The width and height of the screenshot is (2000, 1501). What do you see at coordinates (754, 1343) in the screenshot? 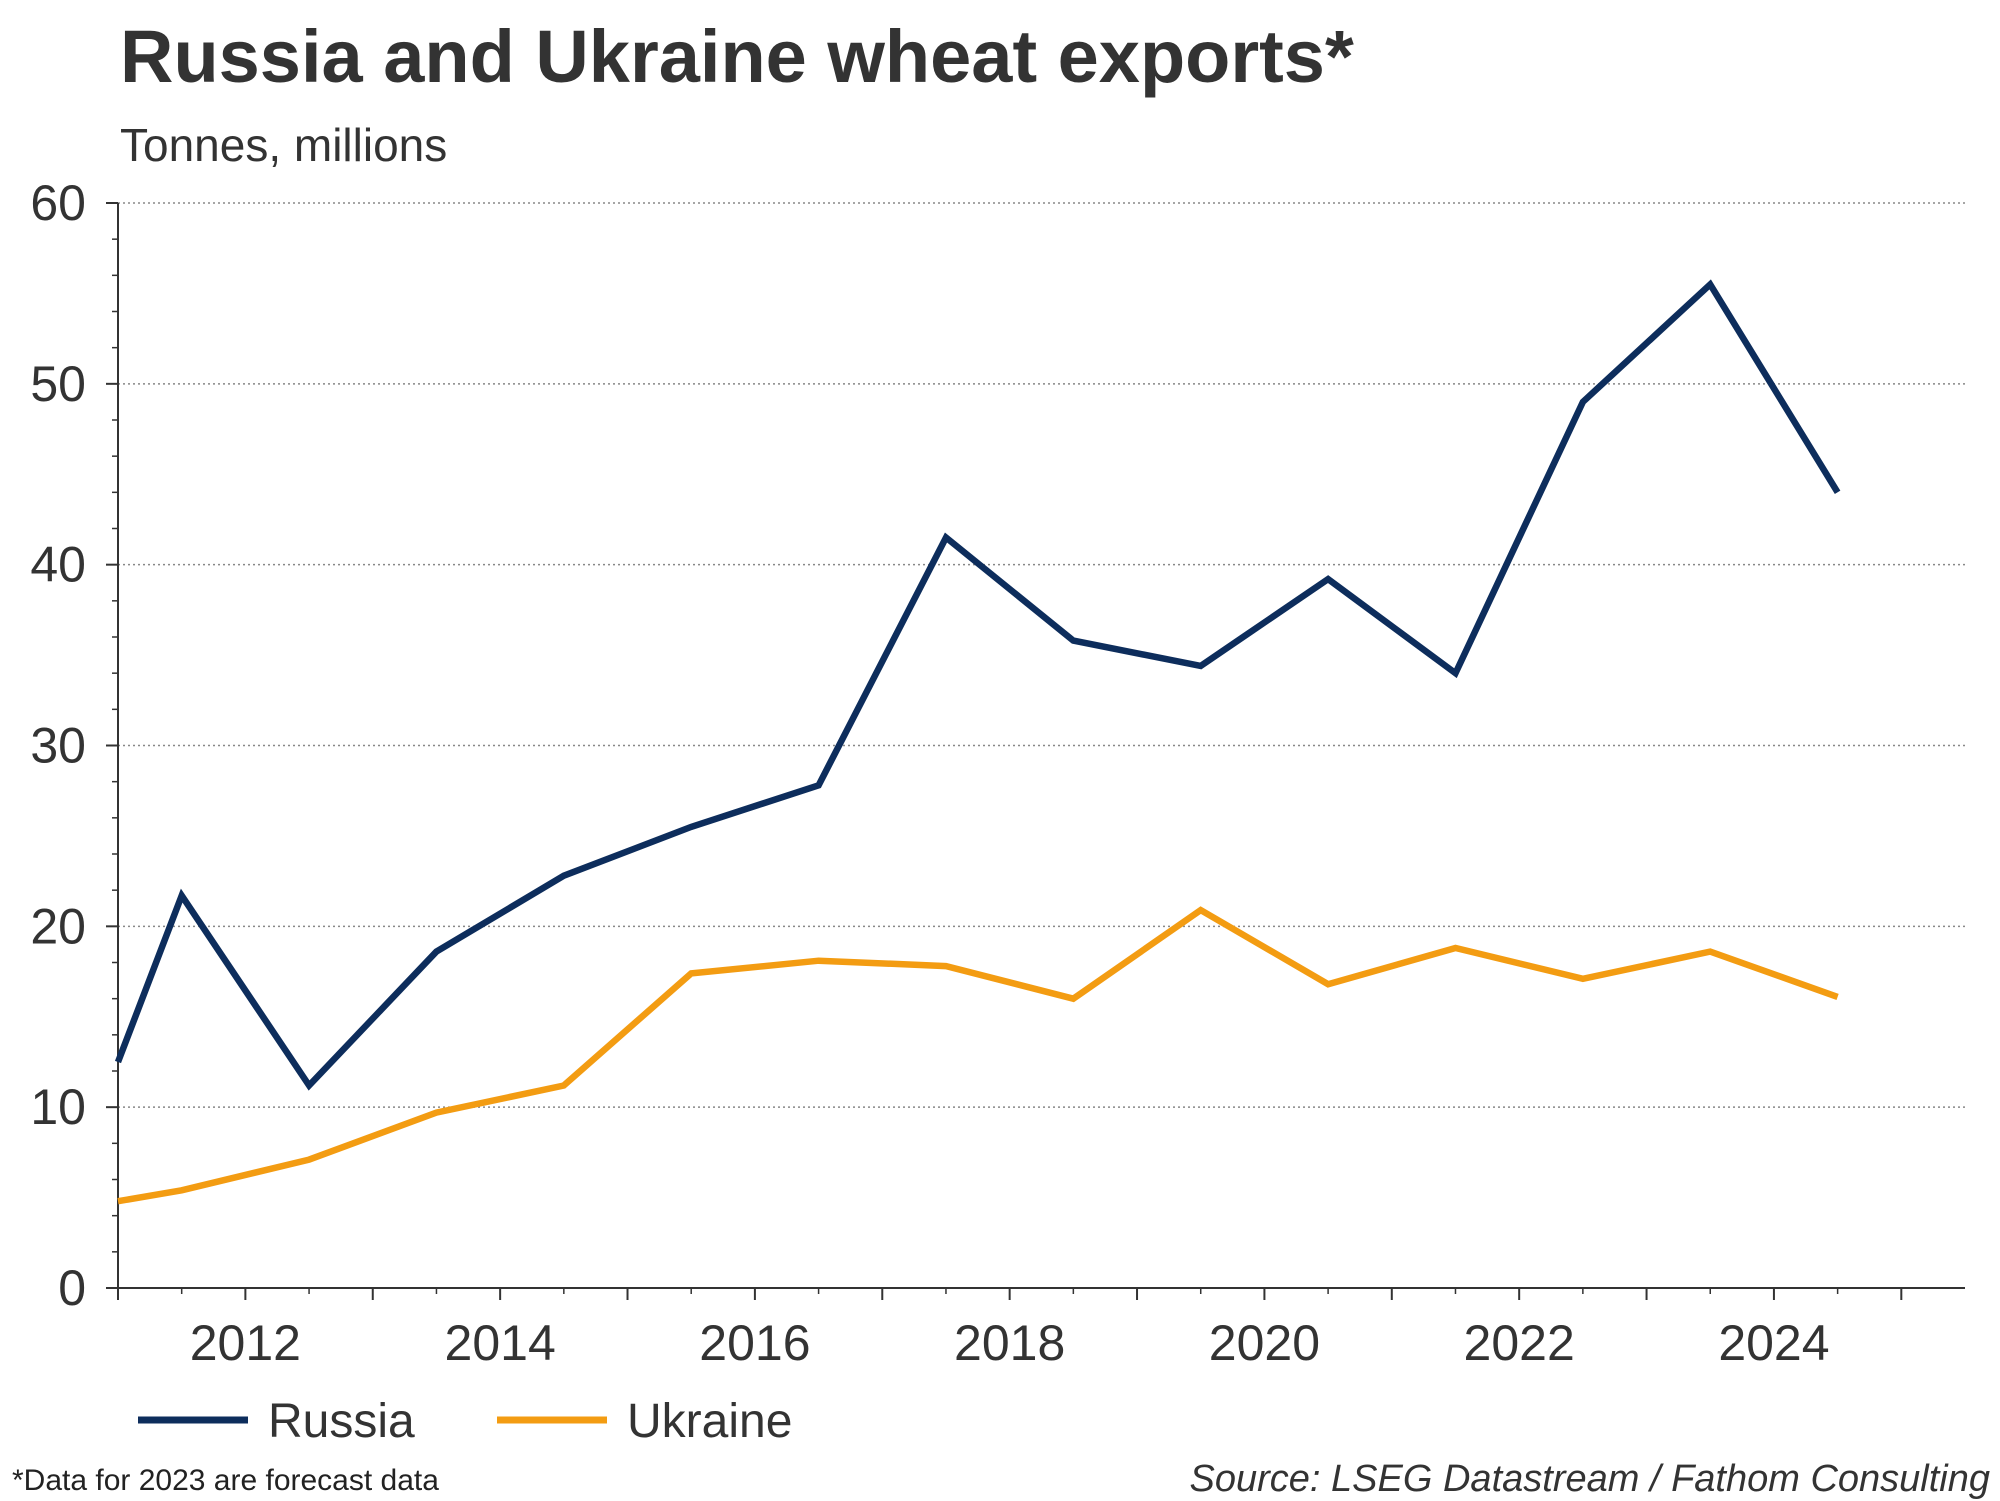
I see `x-tick-label: 2016` at bounding box center [754, 1343].